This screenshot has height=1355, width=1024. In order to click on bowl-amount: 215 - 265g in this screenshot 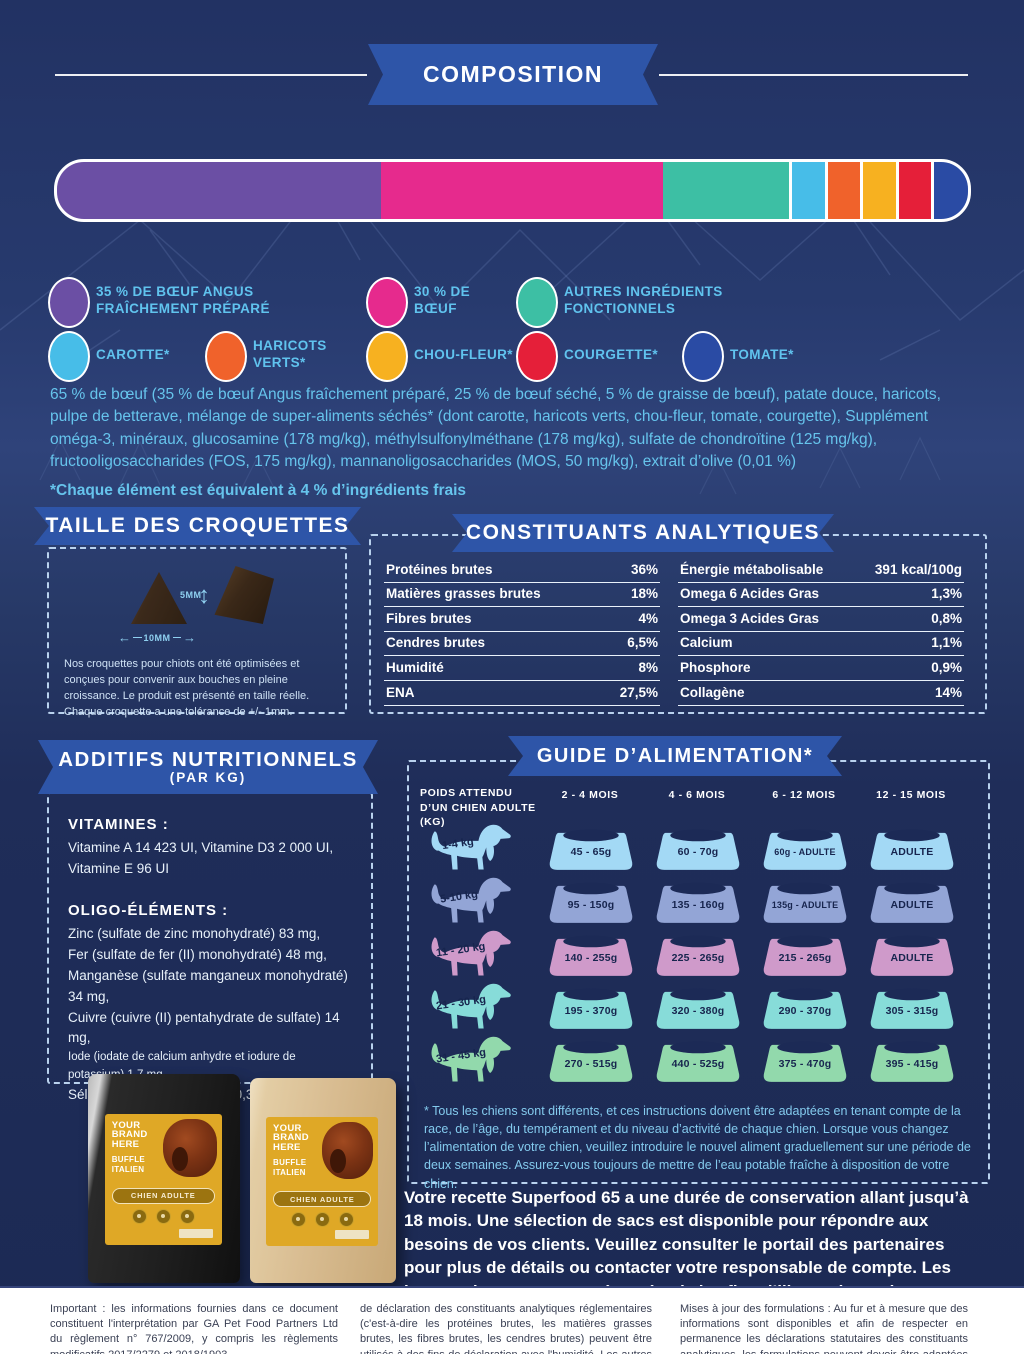, I will do `click(805, 958)`.